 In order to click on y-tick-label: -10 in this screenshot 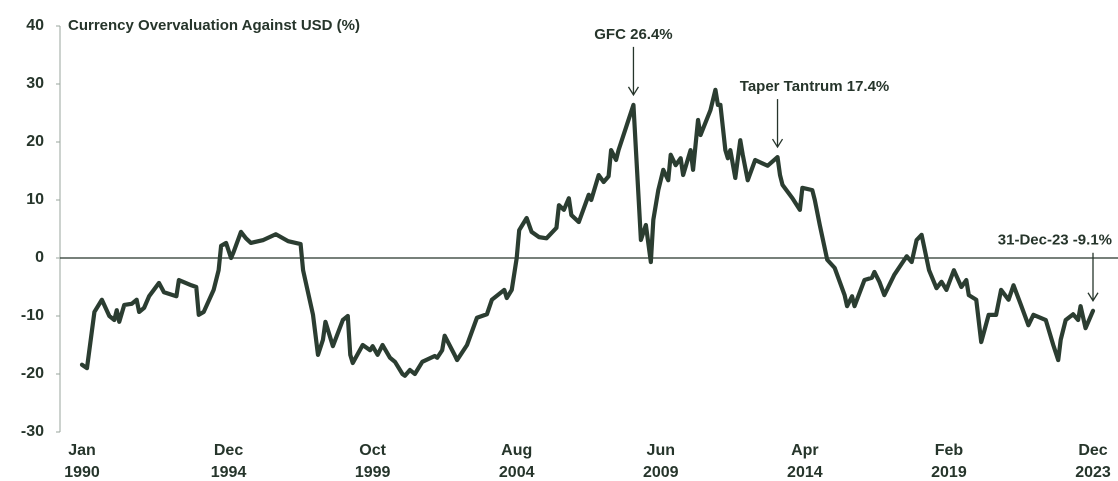, I will do `click(32, 315)`.